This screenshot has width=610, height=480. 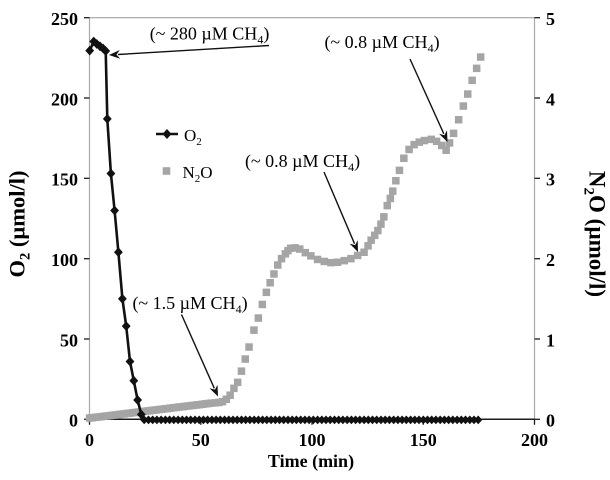 What do you see at coordinates (64, 19) in the screenshot?
I see `svg-text: 250` at bounding box center [64, 19].